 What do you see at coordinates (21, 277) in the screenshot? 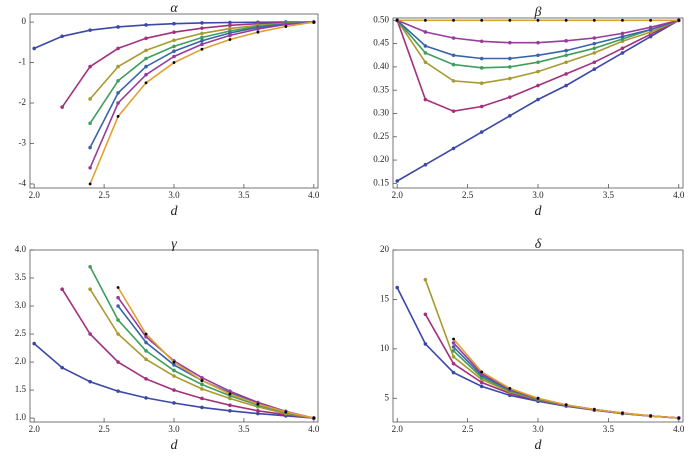
I see `y-tick-label: 3.5` at bounding box center [21, 277].